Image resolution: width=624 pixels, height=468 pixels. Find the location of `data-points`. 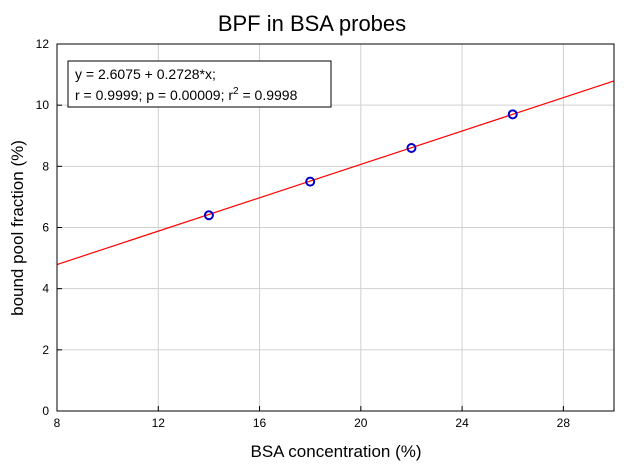

data-points is located at coordinates (360, 165).